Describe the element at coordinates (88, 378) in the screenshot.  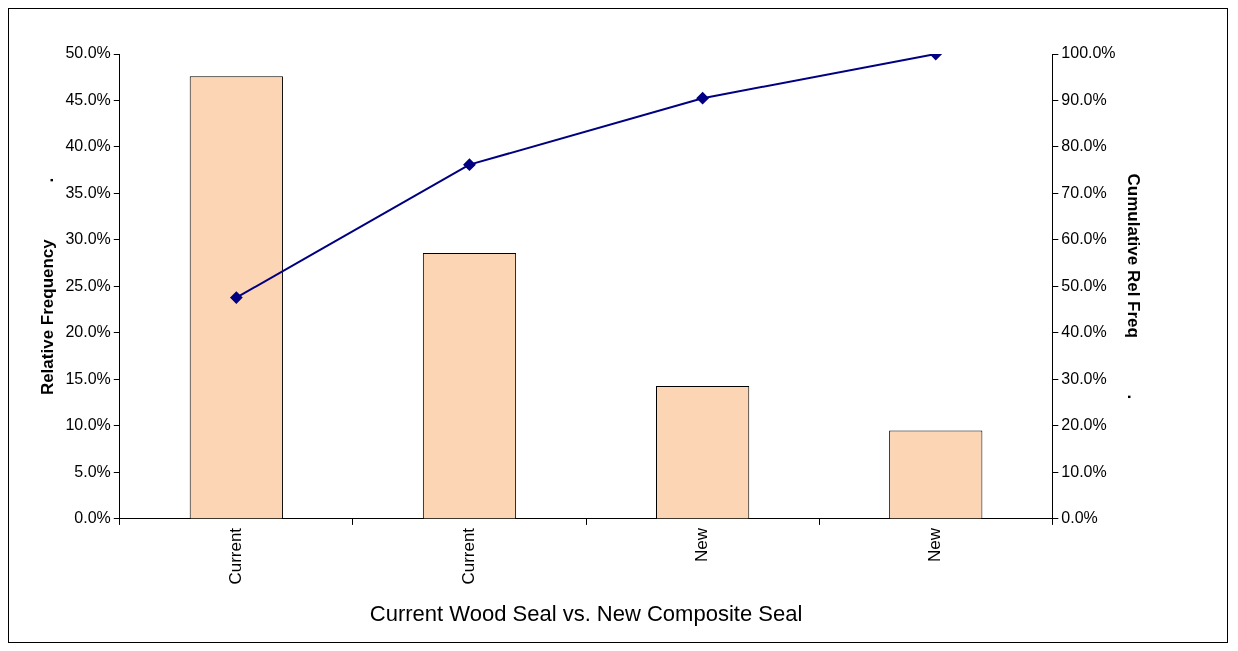
I see `y-tick-label: 15.0%` at that location.